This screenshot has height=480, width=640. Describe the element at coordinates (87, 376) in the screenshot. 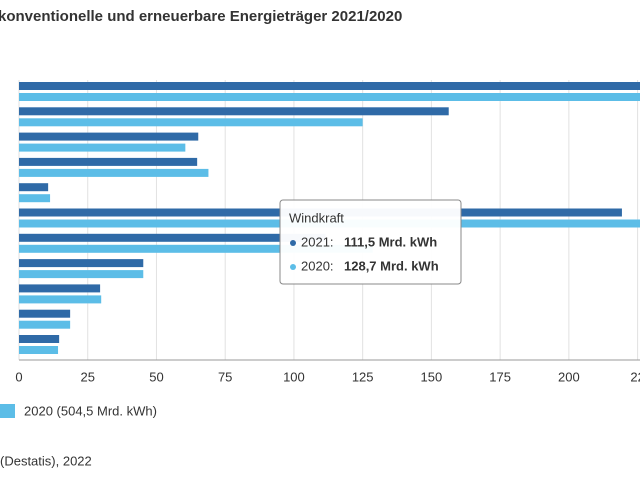

I see `x-tick-label: 25` at that location.